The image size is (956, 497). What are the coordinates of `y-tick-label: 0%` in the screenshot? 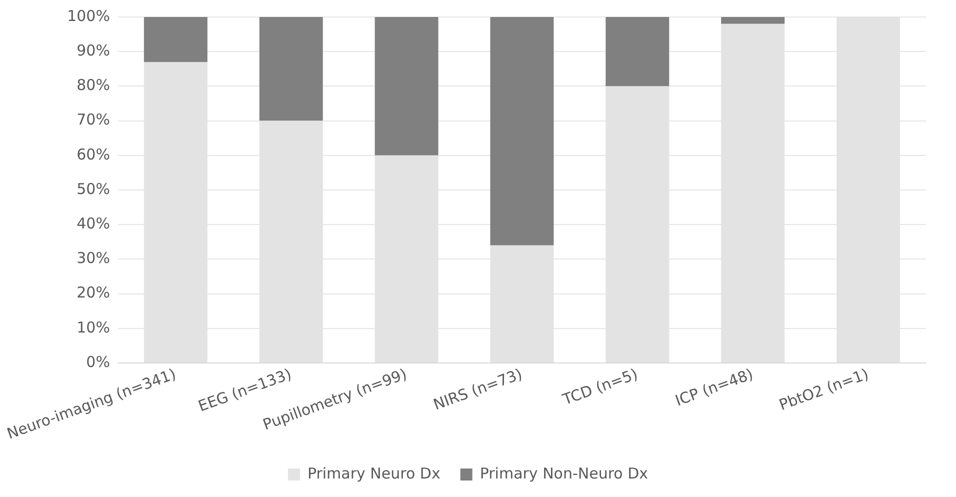 It's located at (98, 361).